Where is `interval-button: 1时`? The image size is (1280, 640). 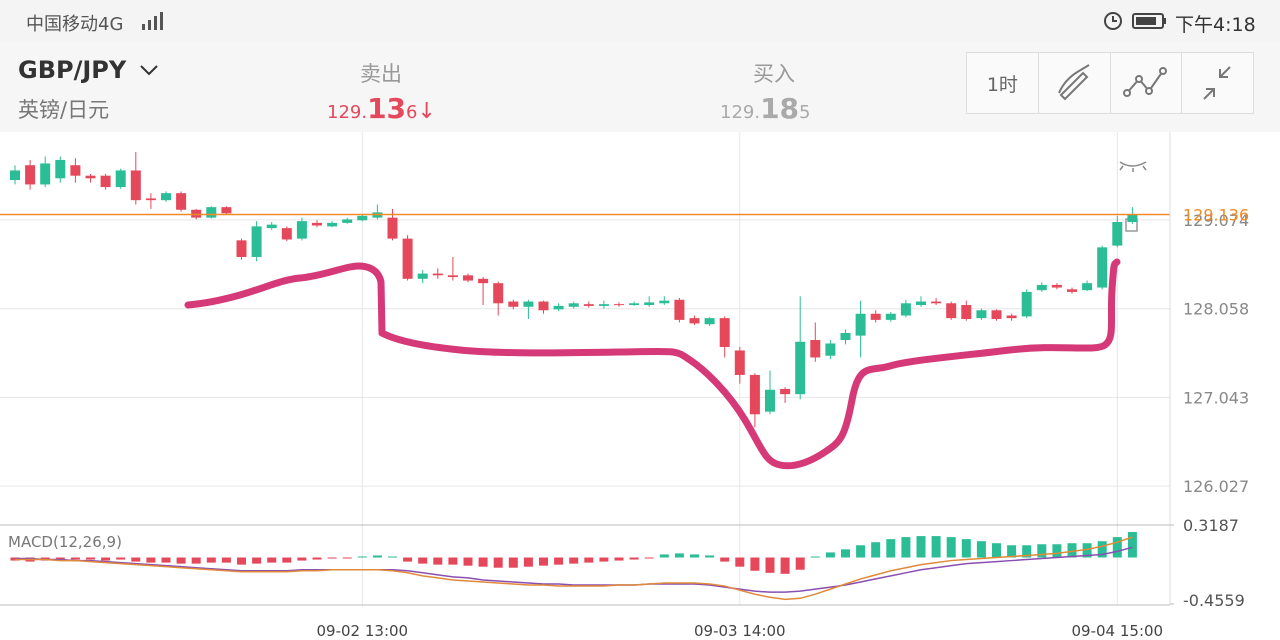 interval-button: 1时 is located at coordinates (1003, 83).